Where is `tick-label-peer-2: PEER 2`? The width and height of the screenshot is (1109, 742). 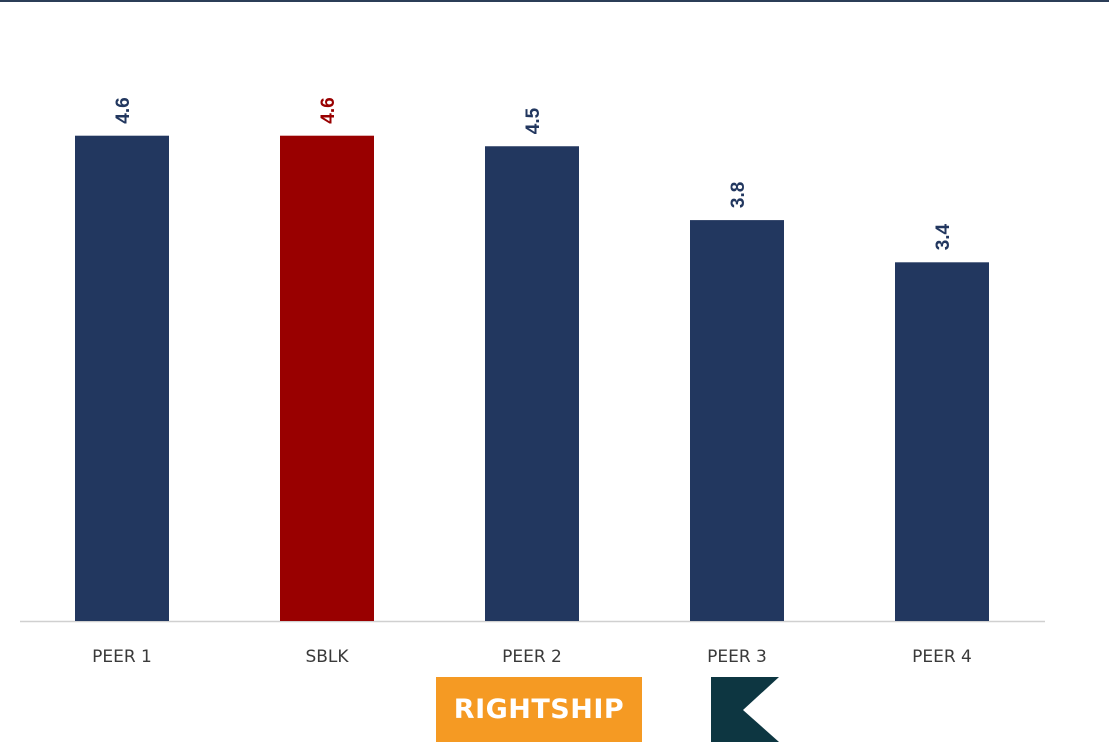
tick-label-peer-2: PEER 2 is located at coordinates (532, 657).